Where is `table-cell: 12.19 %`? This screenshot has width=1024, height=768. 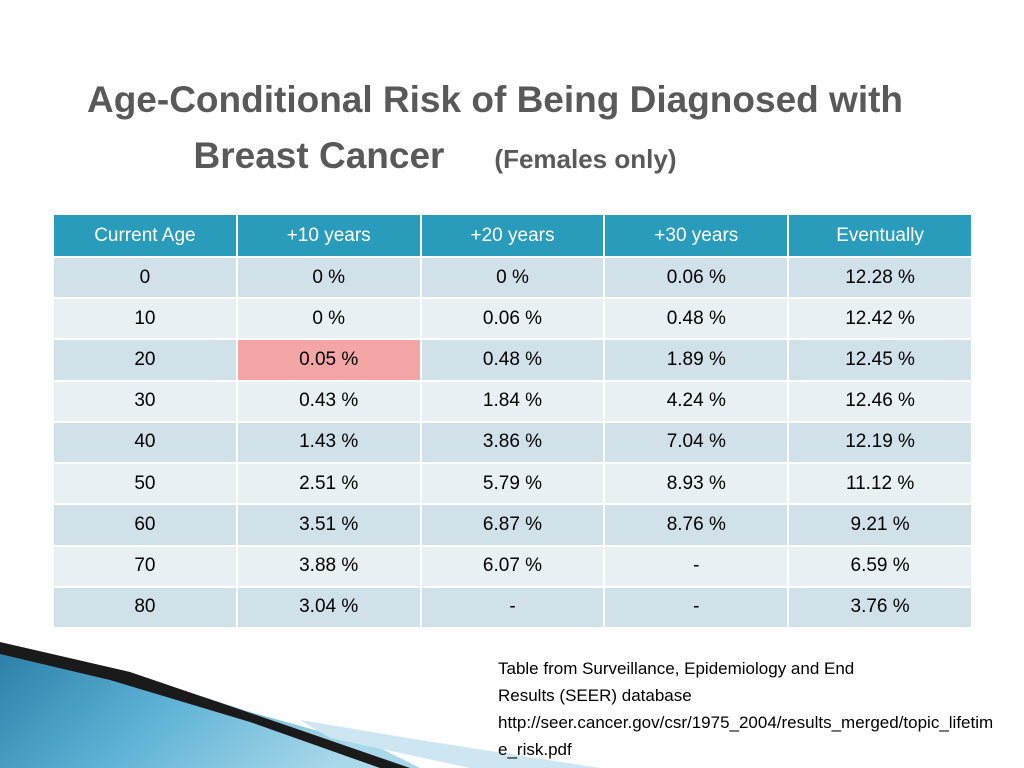
table-cell: 12.19 % is located at coordinates (880, 442).